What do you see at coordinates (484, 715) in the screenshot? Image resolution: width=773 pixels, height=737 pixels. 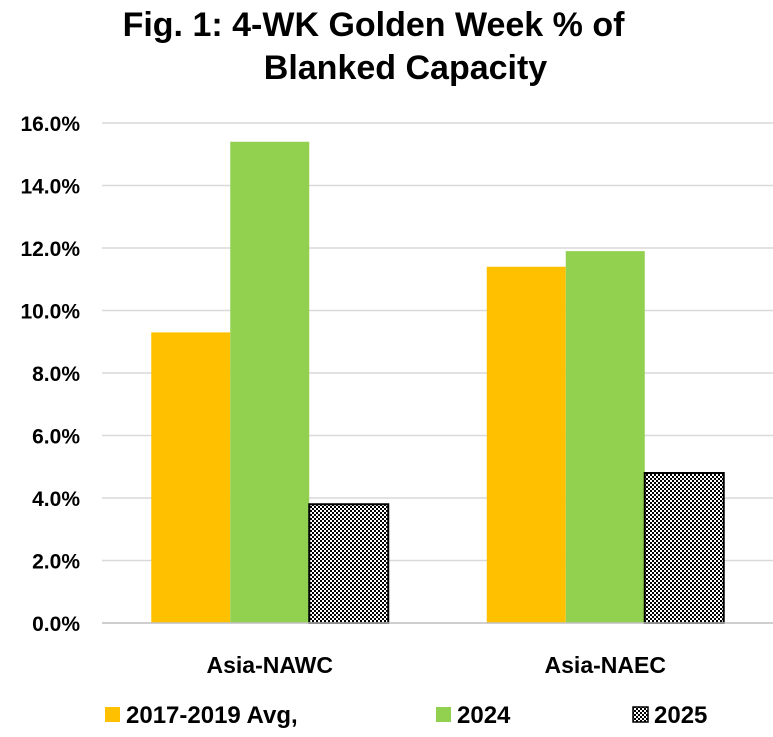 I see `legend-label: 2024` at bounding box center [484, 715].